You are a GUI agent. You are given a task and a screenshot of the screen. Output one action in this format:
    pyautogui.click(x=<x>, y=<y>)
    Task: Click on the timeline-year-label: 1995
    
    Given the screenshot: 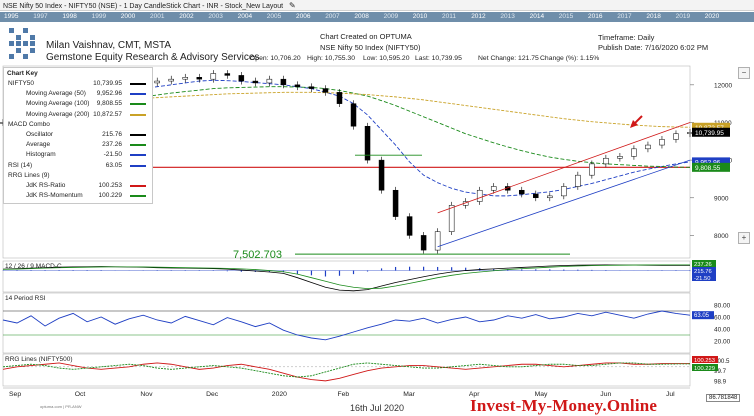 What is the action you would take?
    pyautogui.click(x=11, y=16)
    